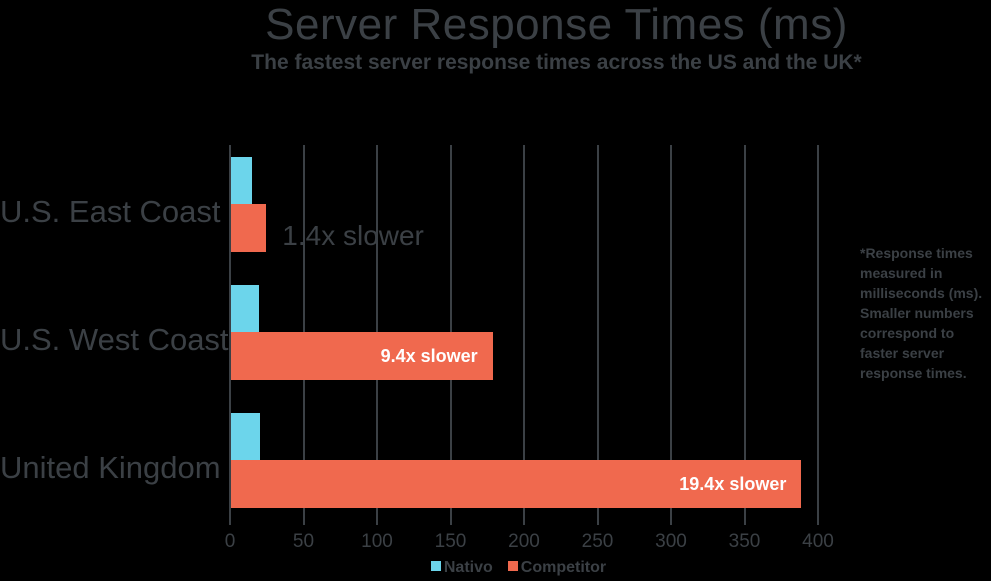  Describe the element at coordinates (917, 313) in the screenshot. I see `footnote-line: Smaller numbers` at that location.